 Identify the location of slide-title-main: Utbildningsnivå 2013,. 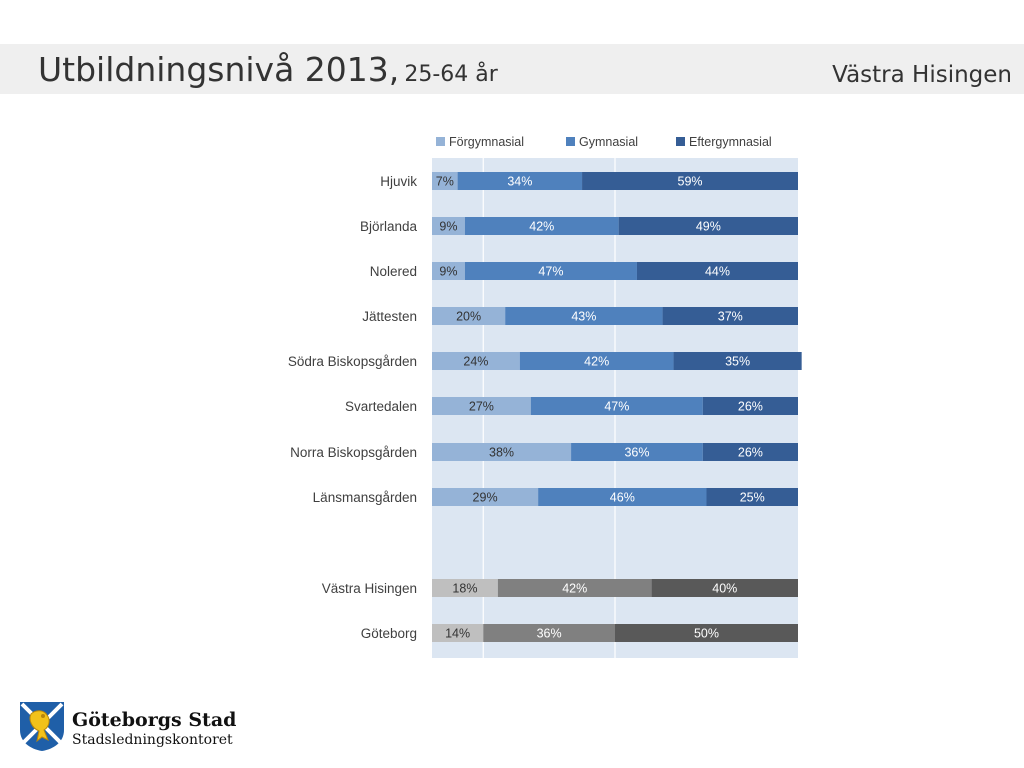
(219, 69).